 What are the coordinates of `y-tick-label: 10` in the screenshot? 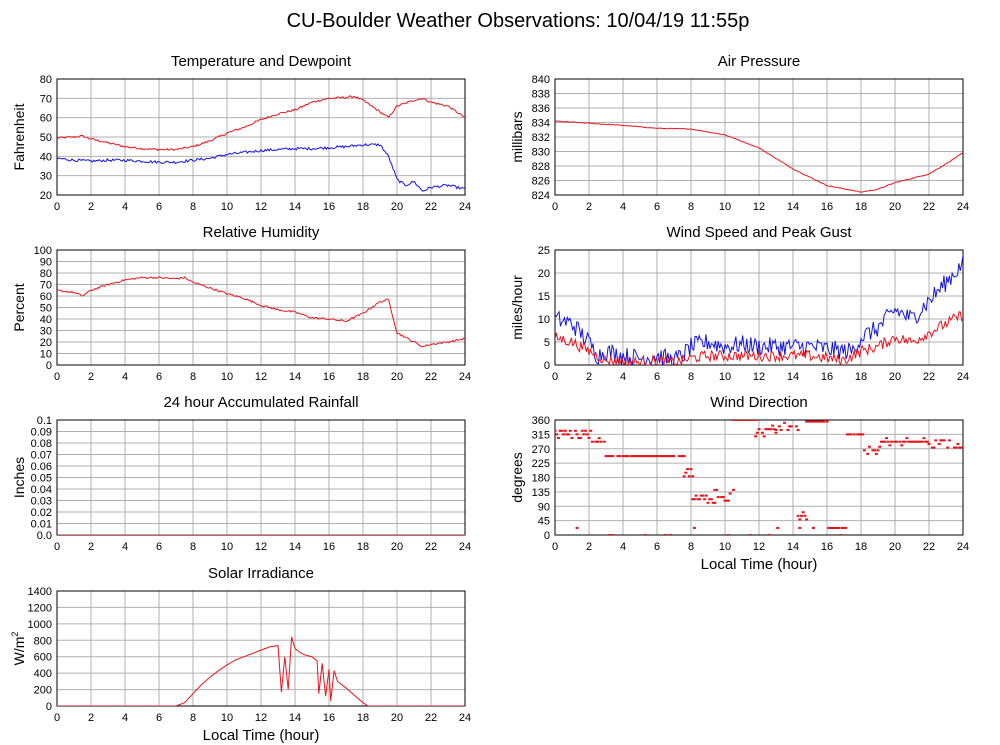 It's located at (46, 355).